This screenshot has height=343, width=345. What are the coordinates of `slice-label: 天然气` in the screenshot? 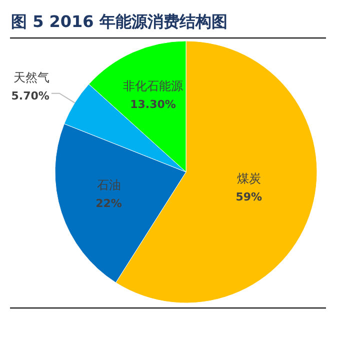 It's located at (31, 77).